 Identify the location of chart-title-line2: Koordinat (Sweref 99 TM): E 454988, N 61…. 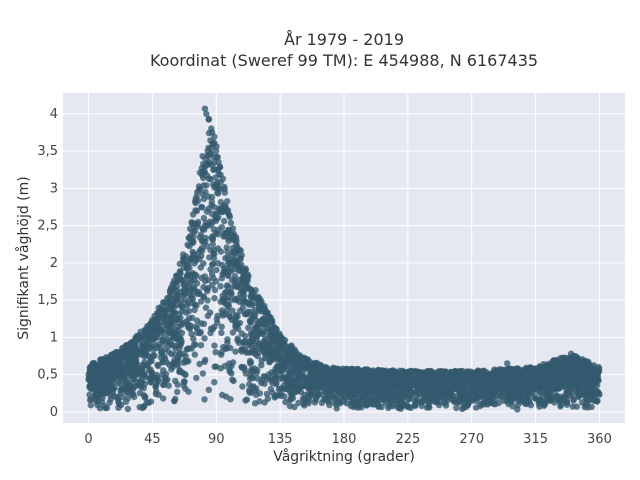
(344, 60).